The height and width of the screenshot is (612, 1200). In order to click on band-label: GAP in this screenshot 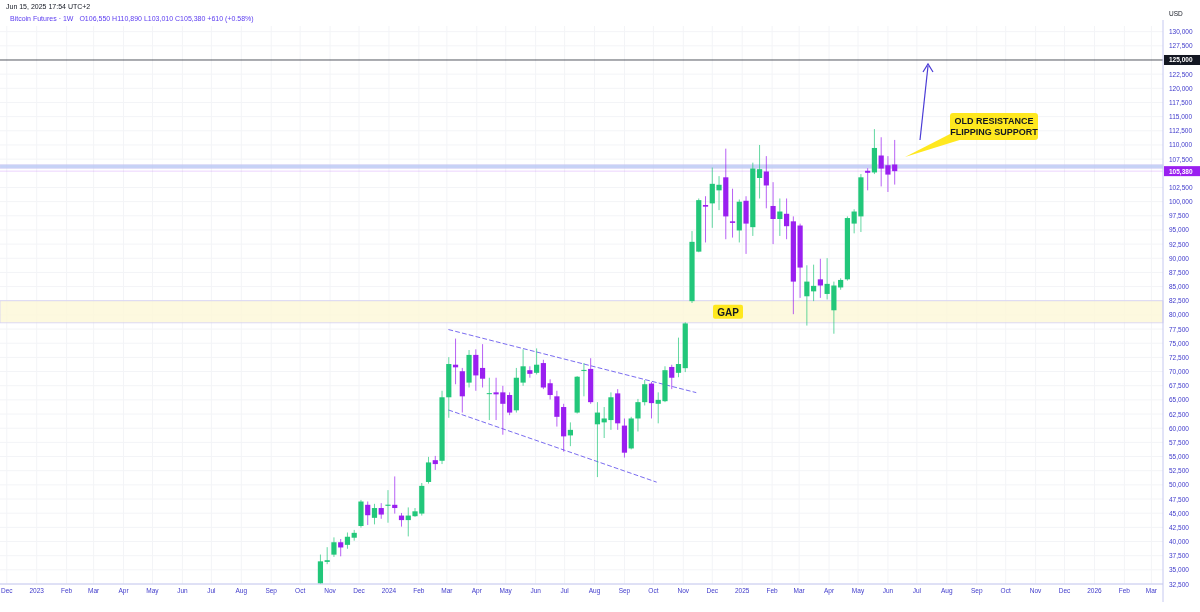, I will do `click(728, 312)`.